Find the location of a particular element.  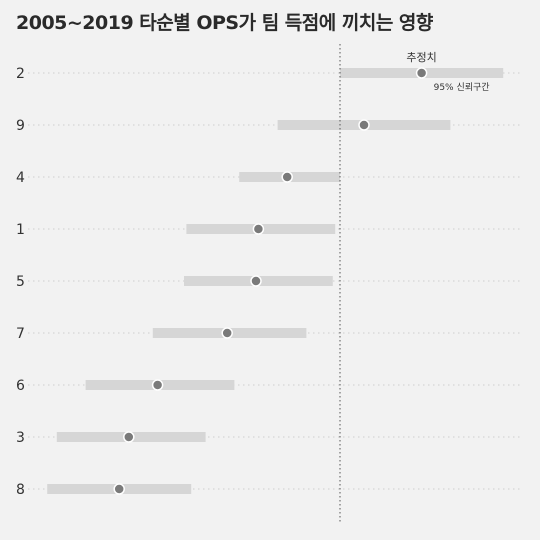

chart-title: 2005~2019 타순별 OPS가 팀 득점에 끼치는 영향 is located at coordinates (224, 23).